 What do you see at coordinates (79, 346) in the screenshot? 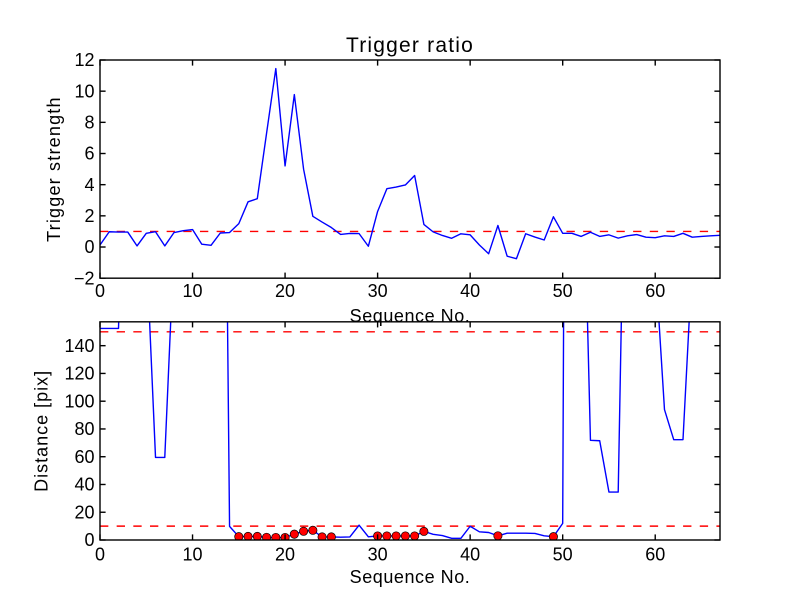
I see `svg-text: 140` at bounding box center [79, 346].